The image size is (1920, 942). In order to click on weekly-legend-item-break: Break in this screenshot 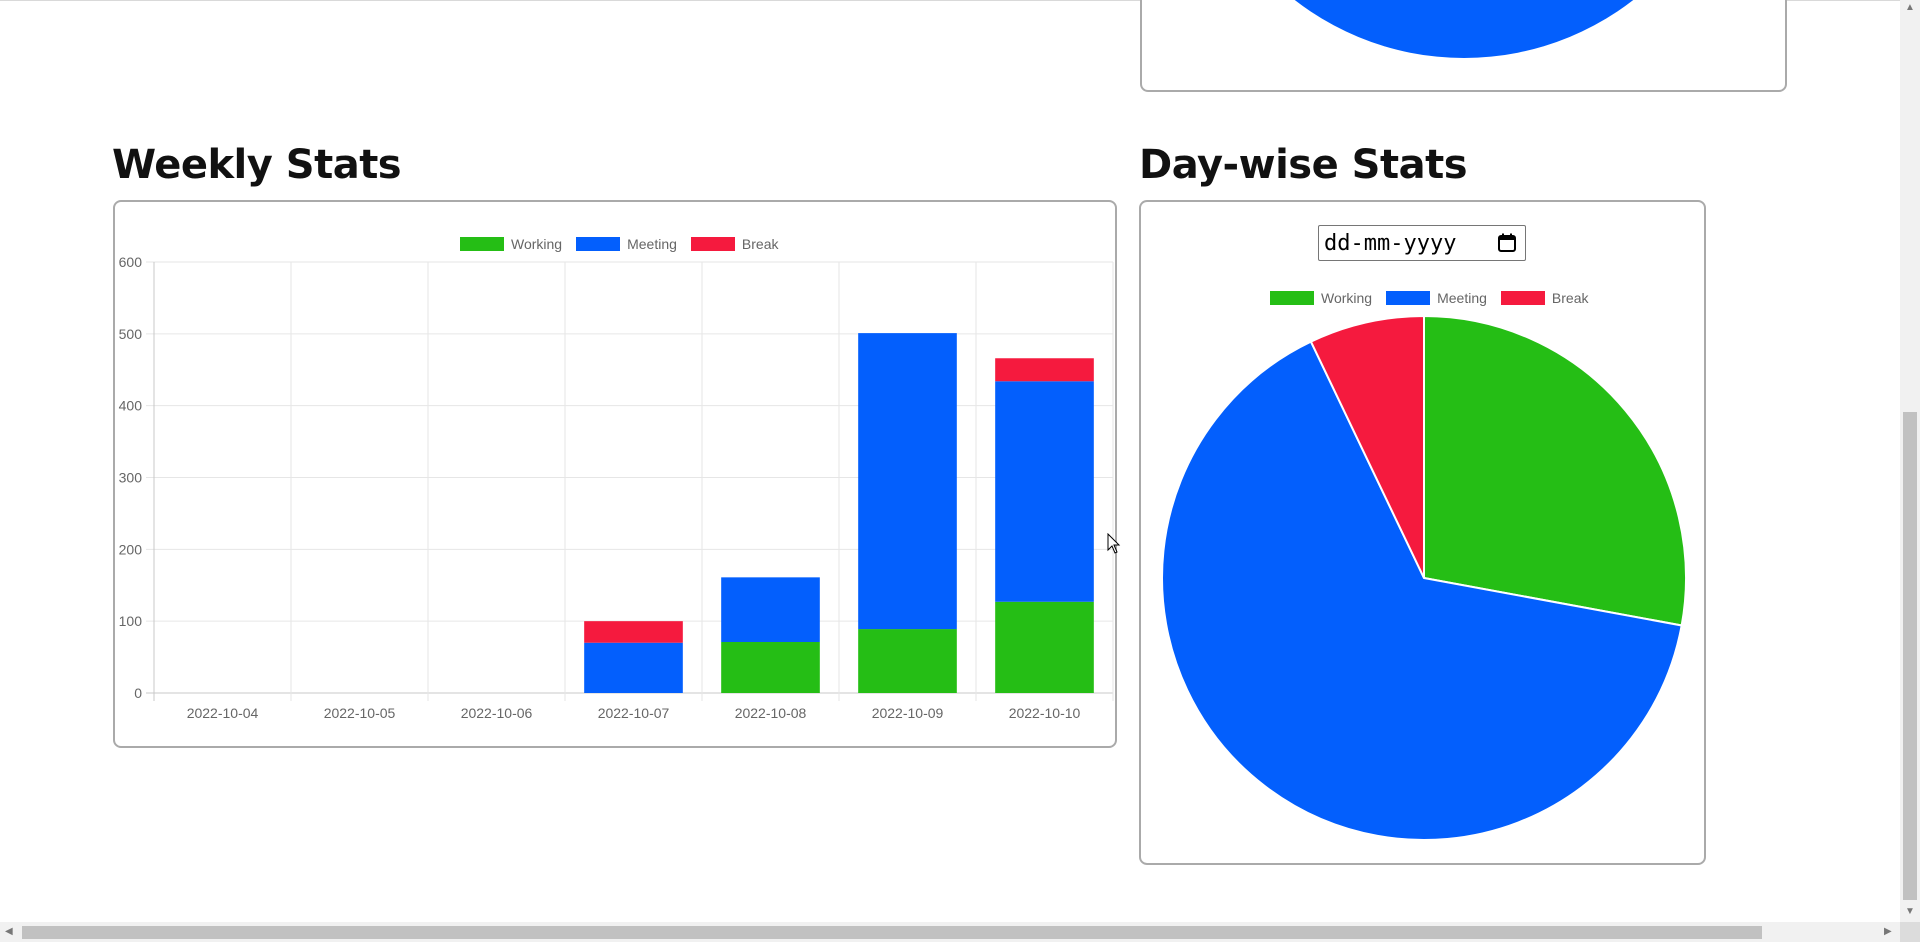, I will do `click(734, 244)`.